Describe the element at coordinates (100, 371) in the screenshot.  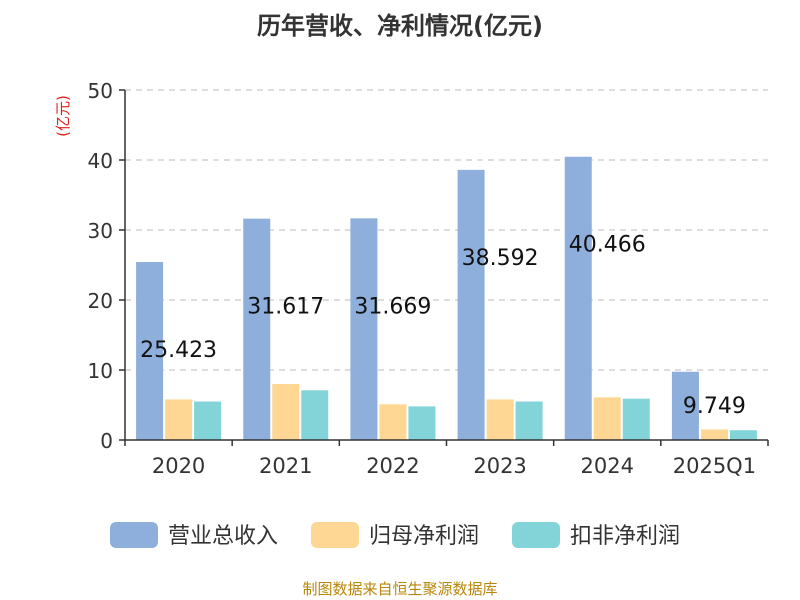
I see `y-tick-label: 10` at that location.